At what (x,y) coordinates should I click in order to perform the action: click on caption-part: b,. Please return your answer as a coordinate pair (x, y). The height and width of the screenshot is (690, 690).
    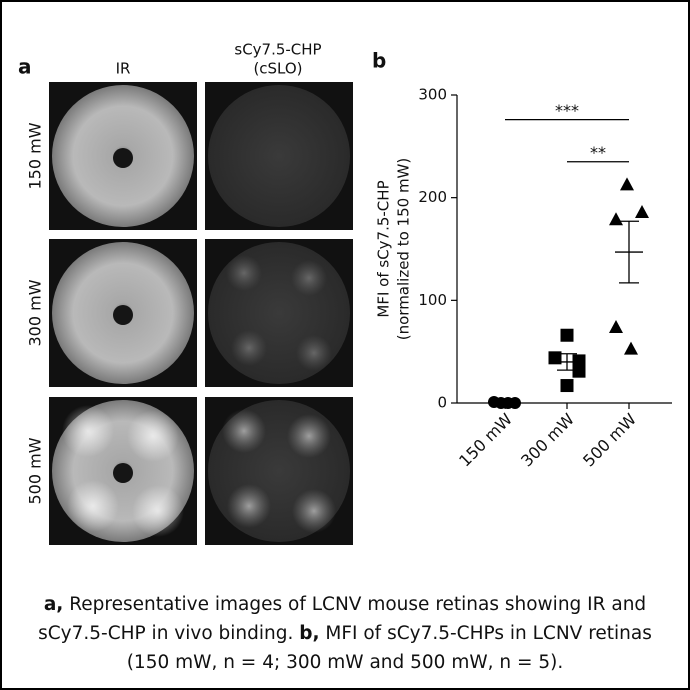
    Looking at the image, I should click on (309, 633).